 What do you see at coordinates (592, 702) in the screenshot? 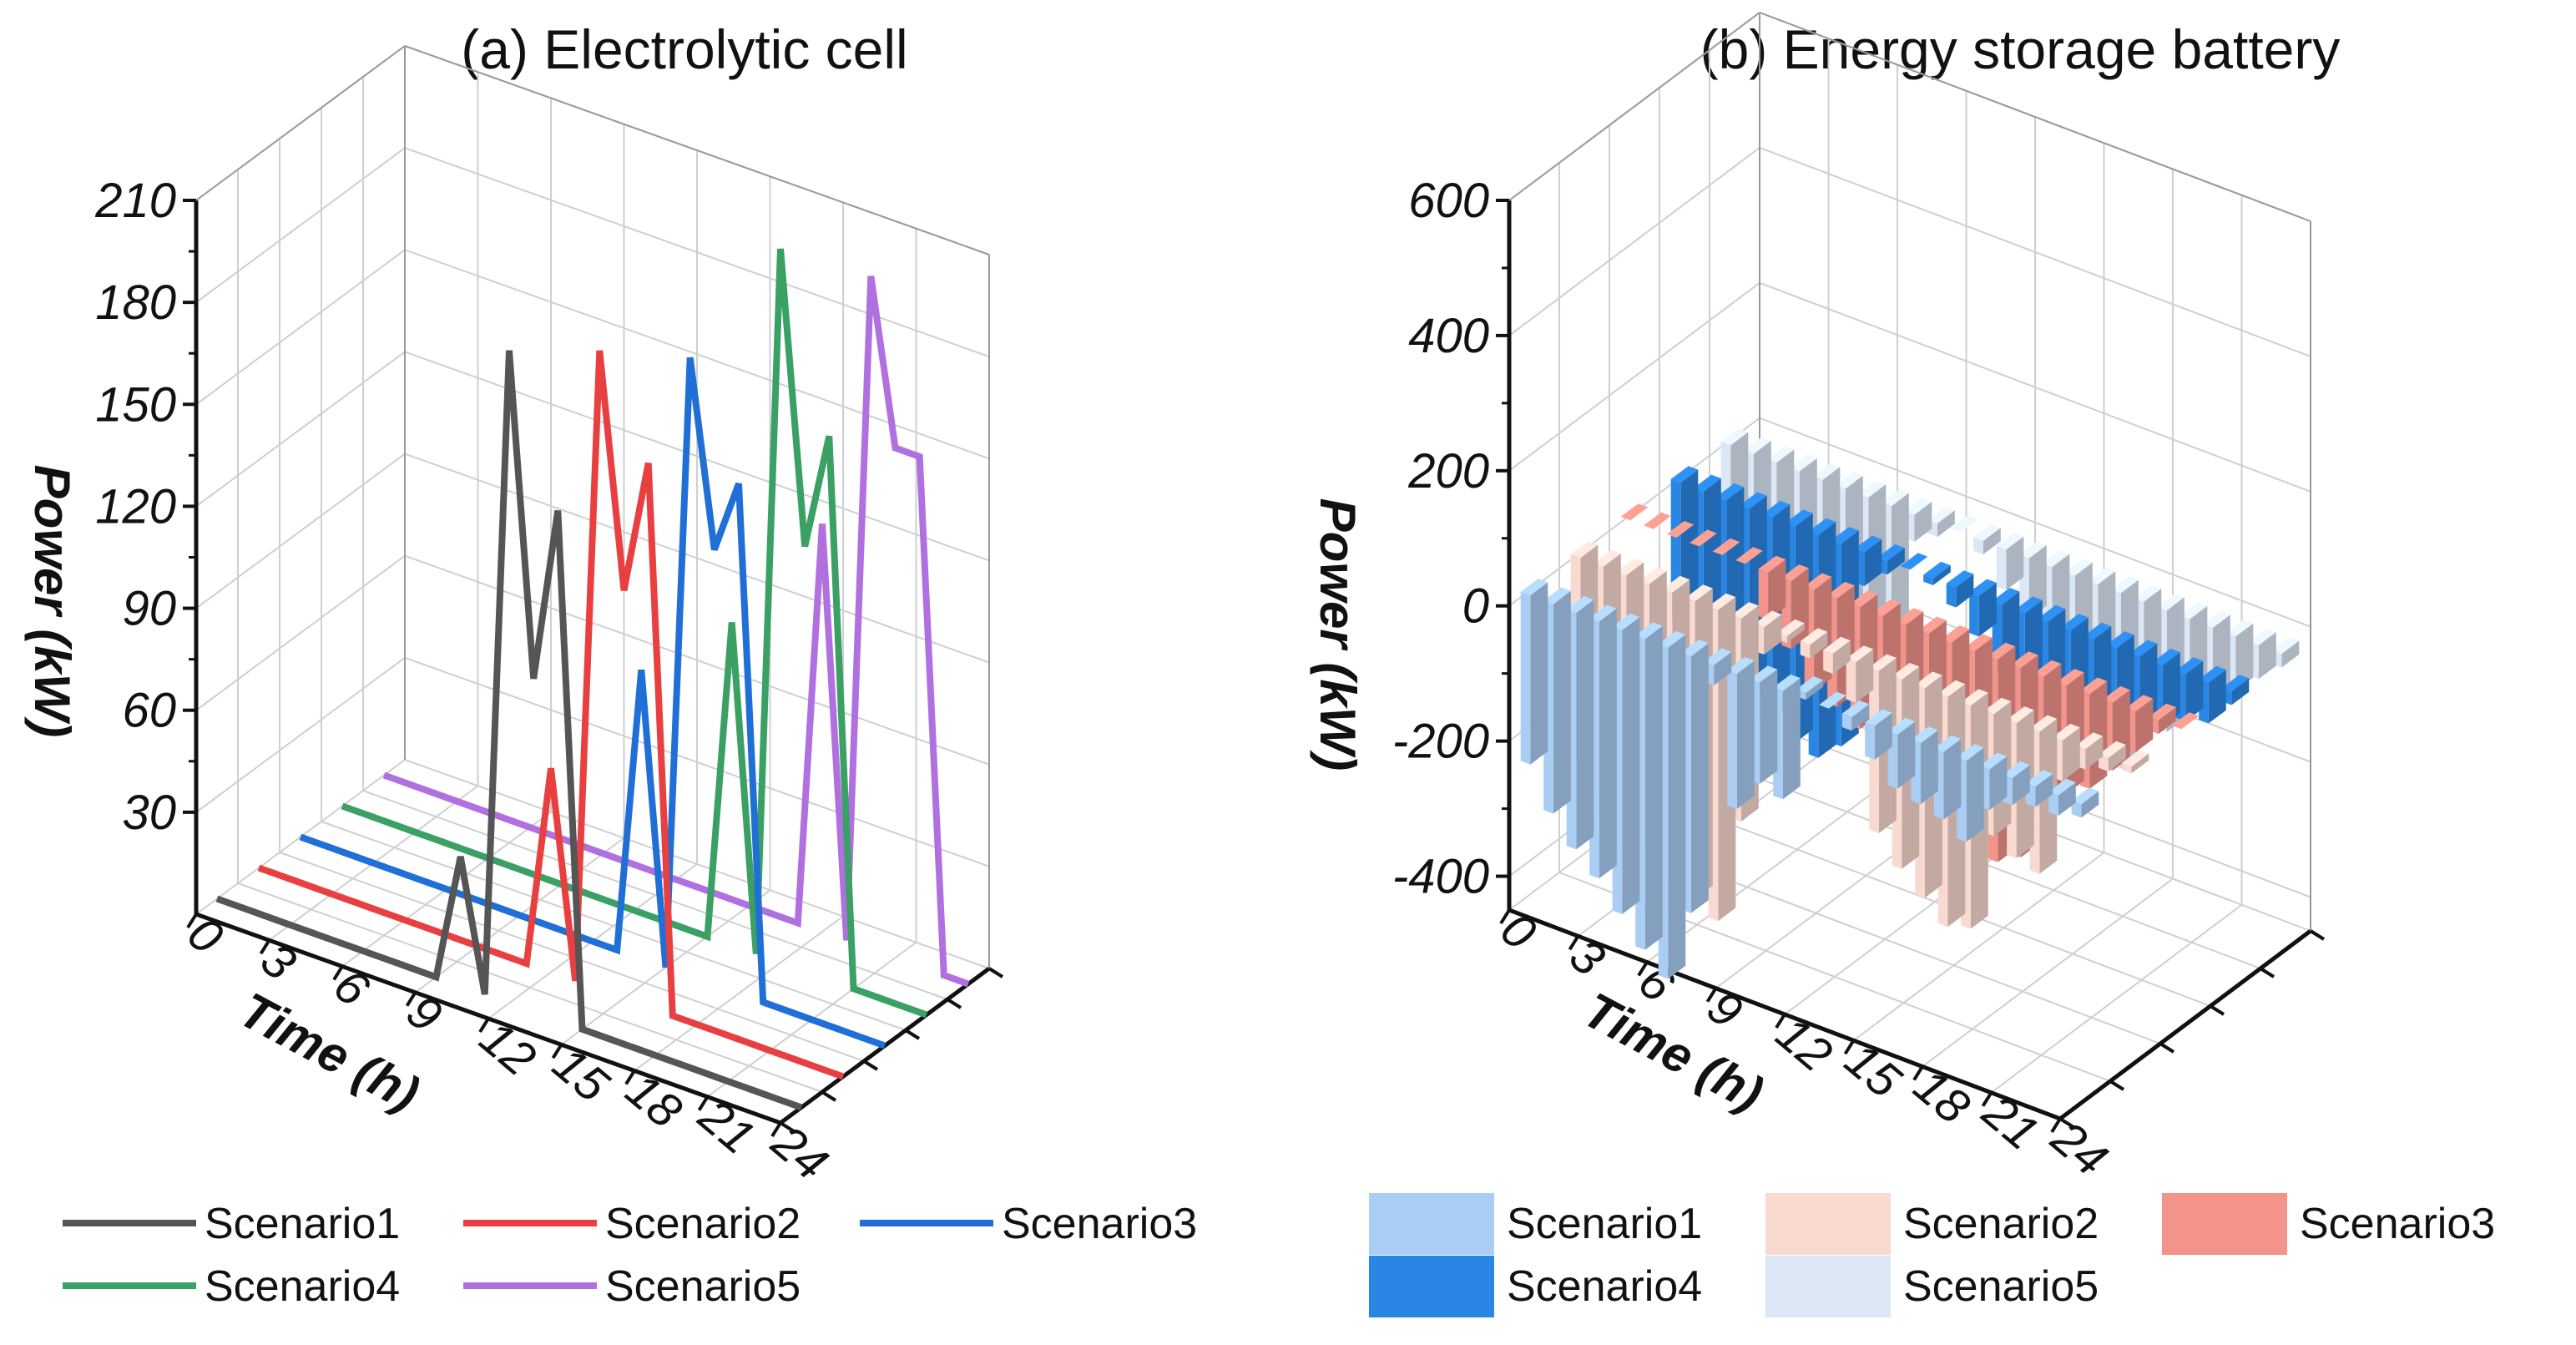
I see `chart-a-line-scenario3` at bounding box center [592, 702].